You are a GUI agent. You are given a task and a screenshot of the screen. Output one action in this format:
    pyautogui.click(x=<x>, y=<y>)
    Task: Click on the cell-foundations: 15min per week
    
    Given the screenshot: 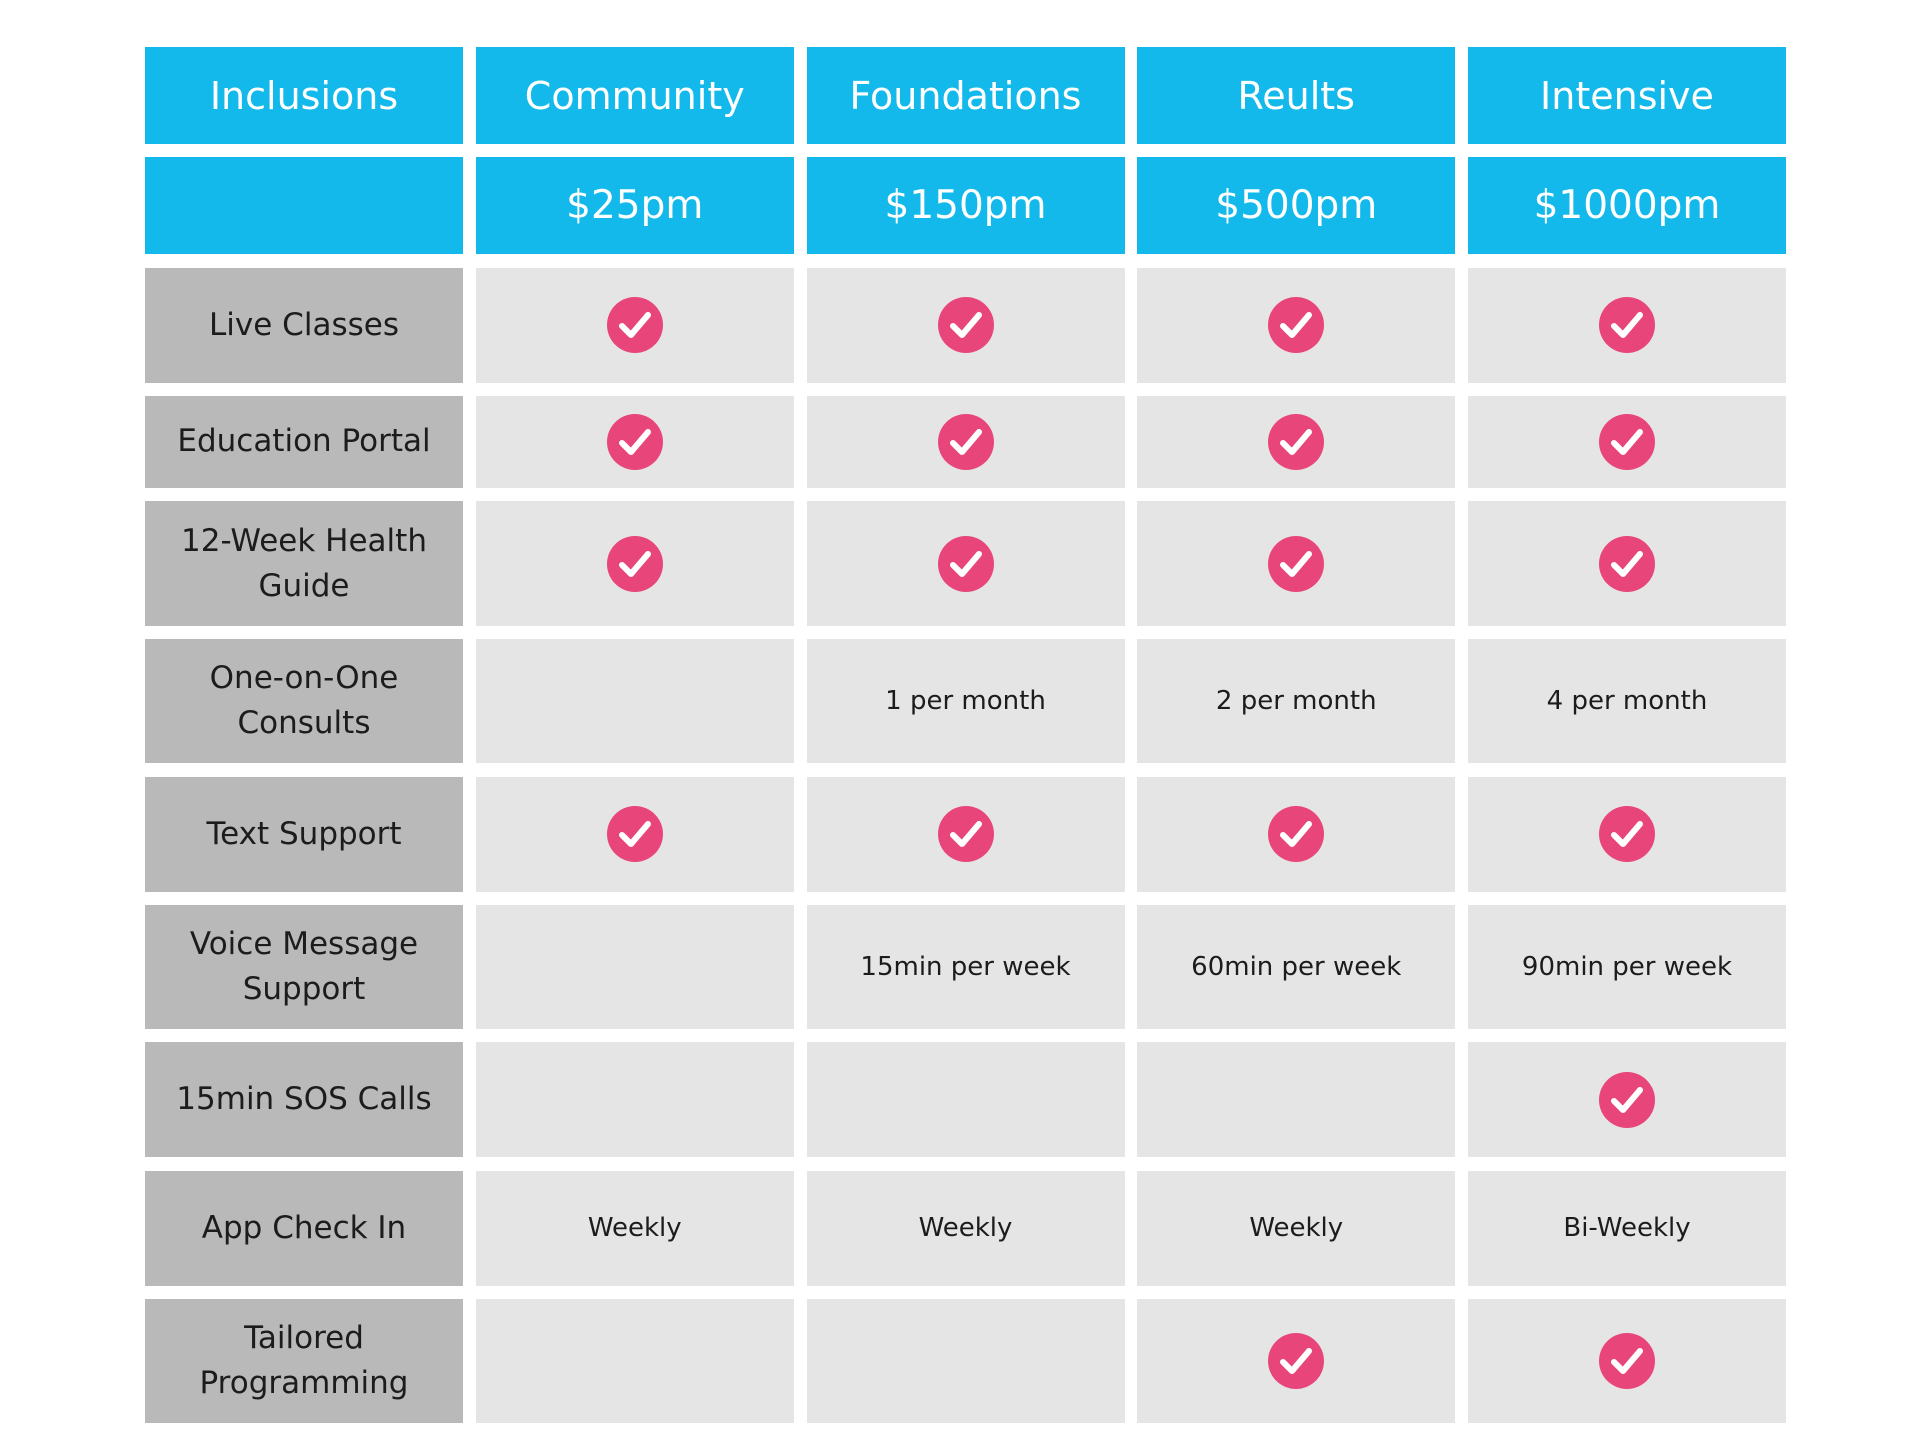 What is the action you would take?
    pyautogui.click(x=965, y=967)
    